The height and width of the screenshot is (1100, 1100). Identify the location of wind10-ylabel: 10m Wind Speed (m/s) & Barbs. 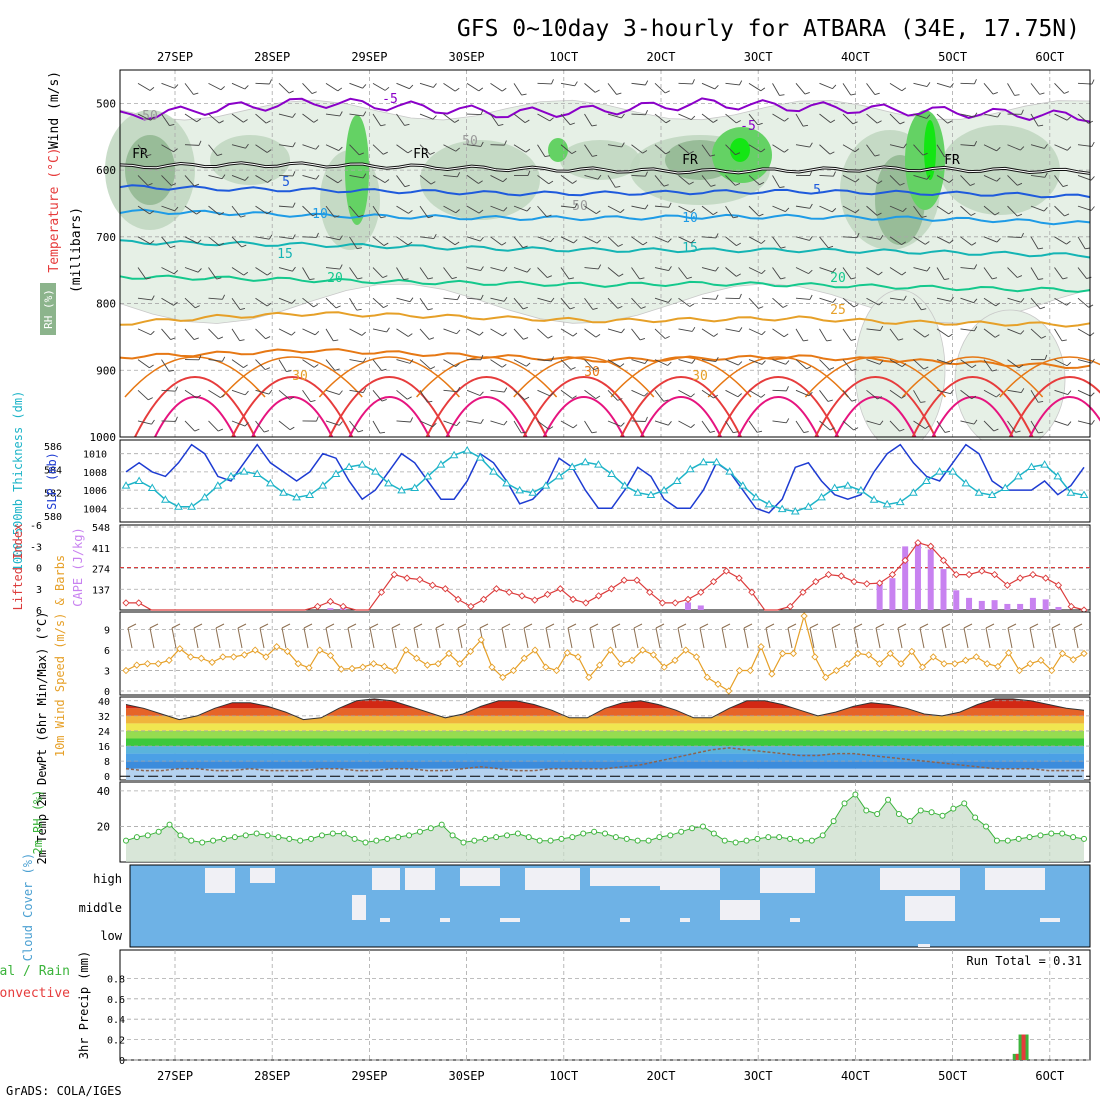
(60, 656).